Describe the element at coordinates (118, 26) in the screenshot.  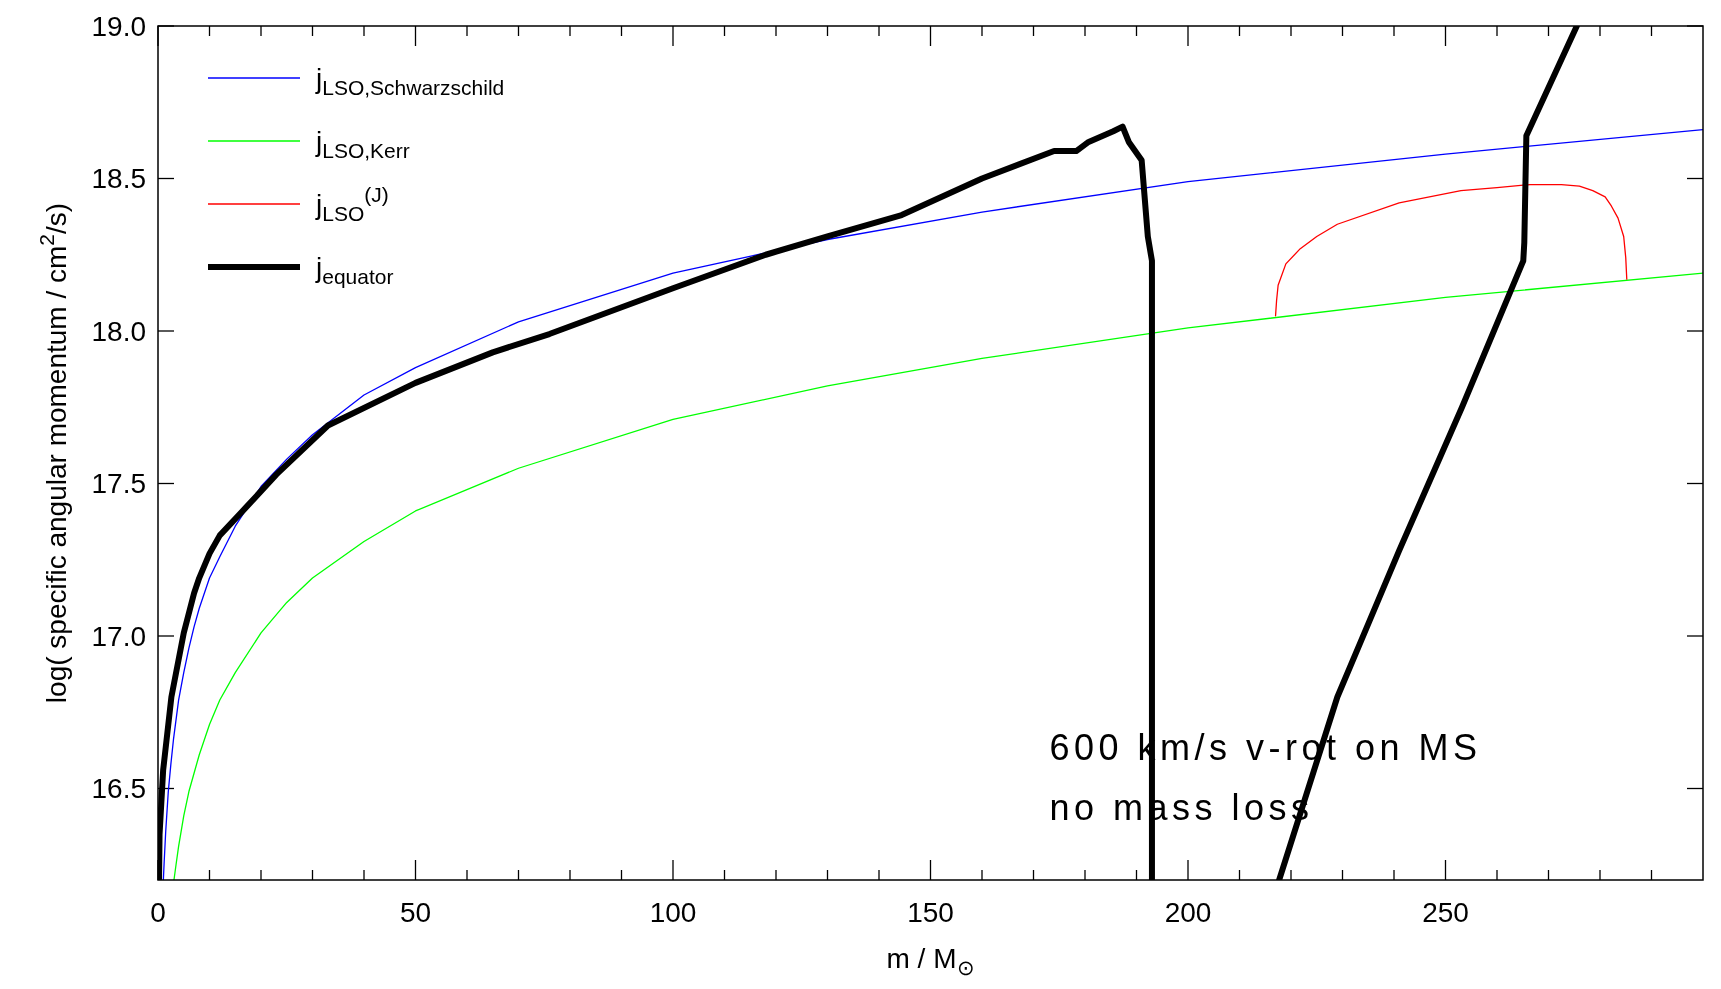
I see `y-tick-label: 19.0` at that location.